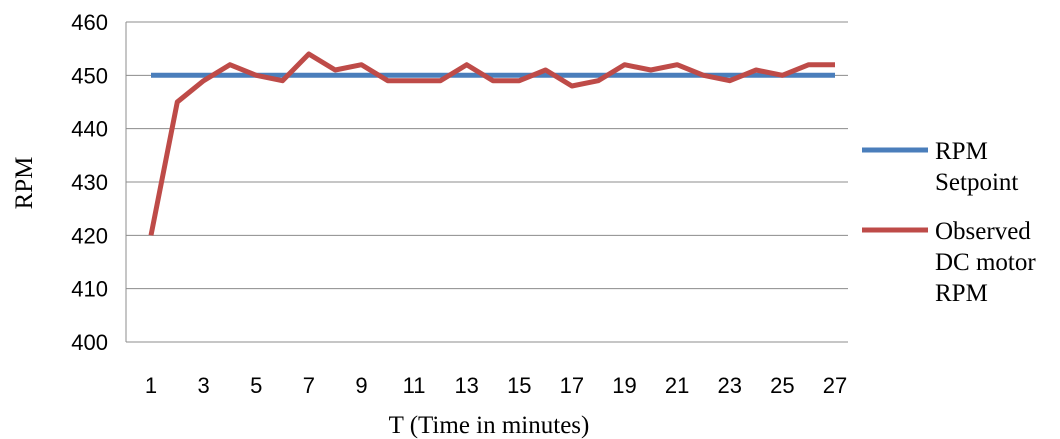 The height and width of the screenshot is (439, 1060). I want to click on x-tick-label: 7, so click(309, 385).